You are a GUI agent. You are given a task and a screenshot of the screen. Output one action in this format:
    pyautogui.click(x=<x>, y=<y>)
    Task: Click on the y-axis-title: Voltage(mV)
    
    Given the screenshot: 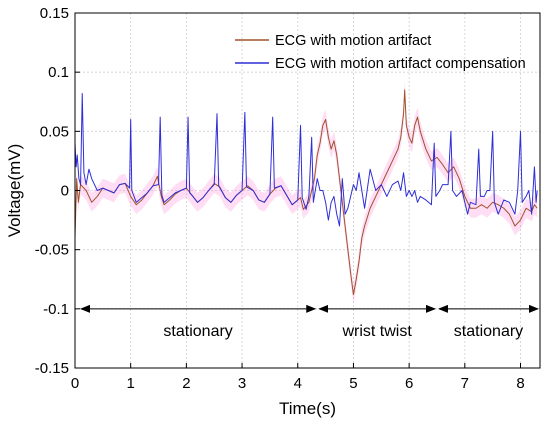 What is the action you would take?
    pyautogui.click(x=14, y=191)
    